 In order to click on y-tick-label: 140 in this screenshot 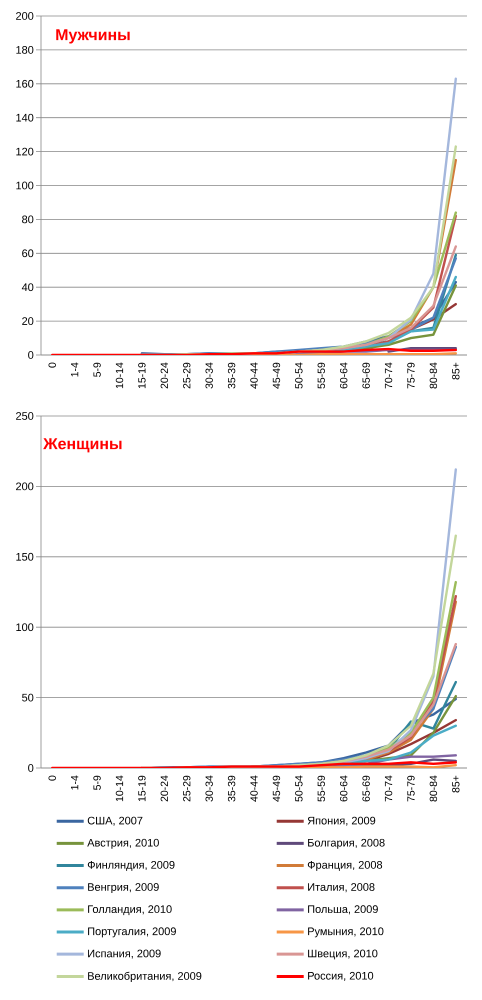, I will do `click(25, 118)`.